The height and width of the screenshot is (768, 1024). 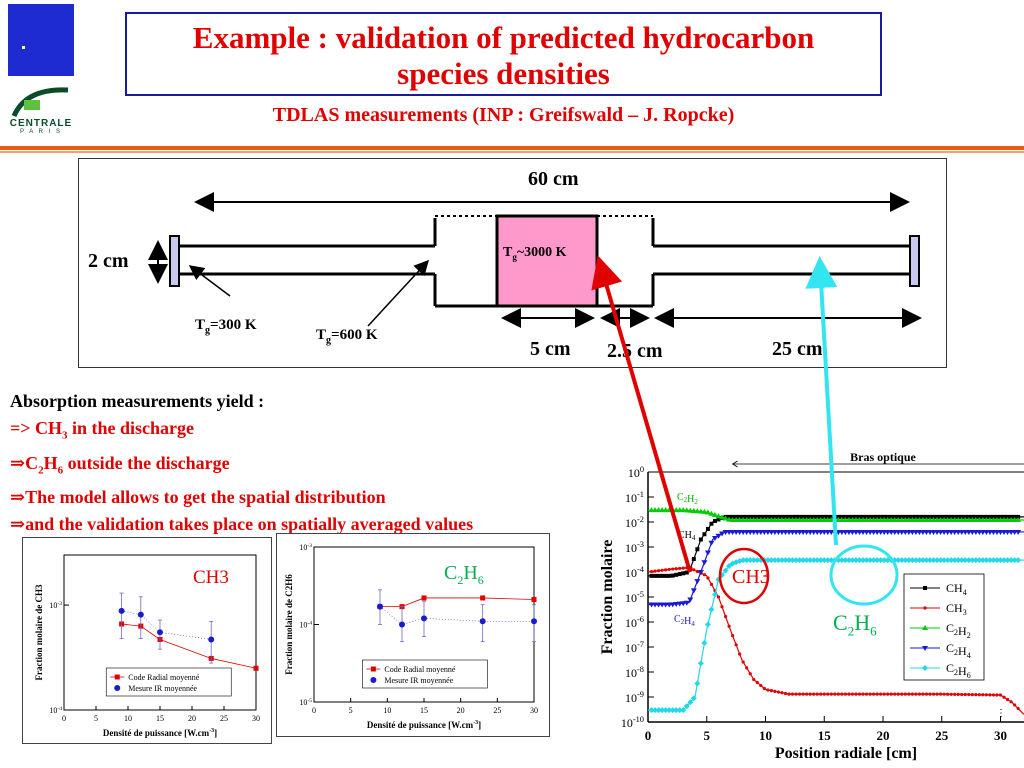 What do you see at coordinates (41, 40) in the screenshot?
I see `logo-top` at bounding box center [41, 40].